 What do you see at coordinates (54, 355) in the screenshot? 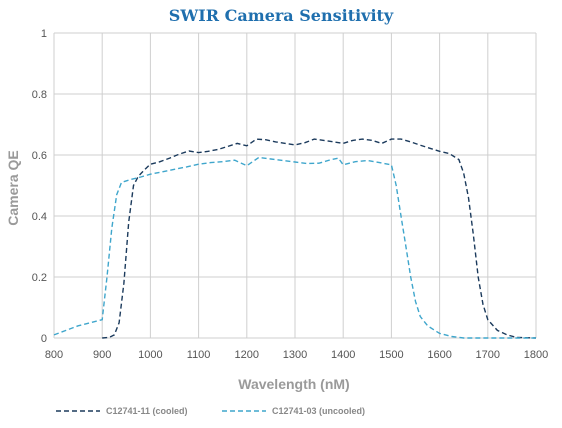
I see `x-tick-label: 800` at bounding box center [54, 355].